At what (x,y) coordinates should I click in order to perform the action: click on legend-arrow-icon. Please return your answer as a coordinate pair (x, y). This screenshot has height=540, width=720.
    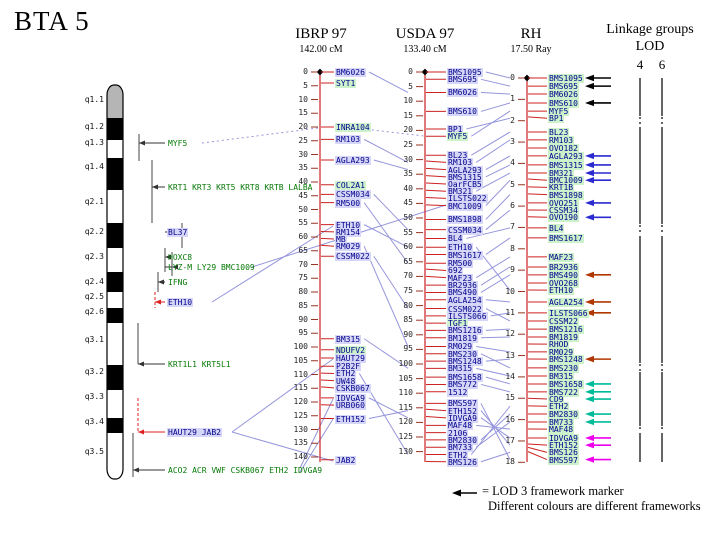
    Looking at the image, I should click on (464, 493).